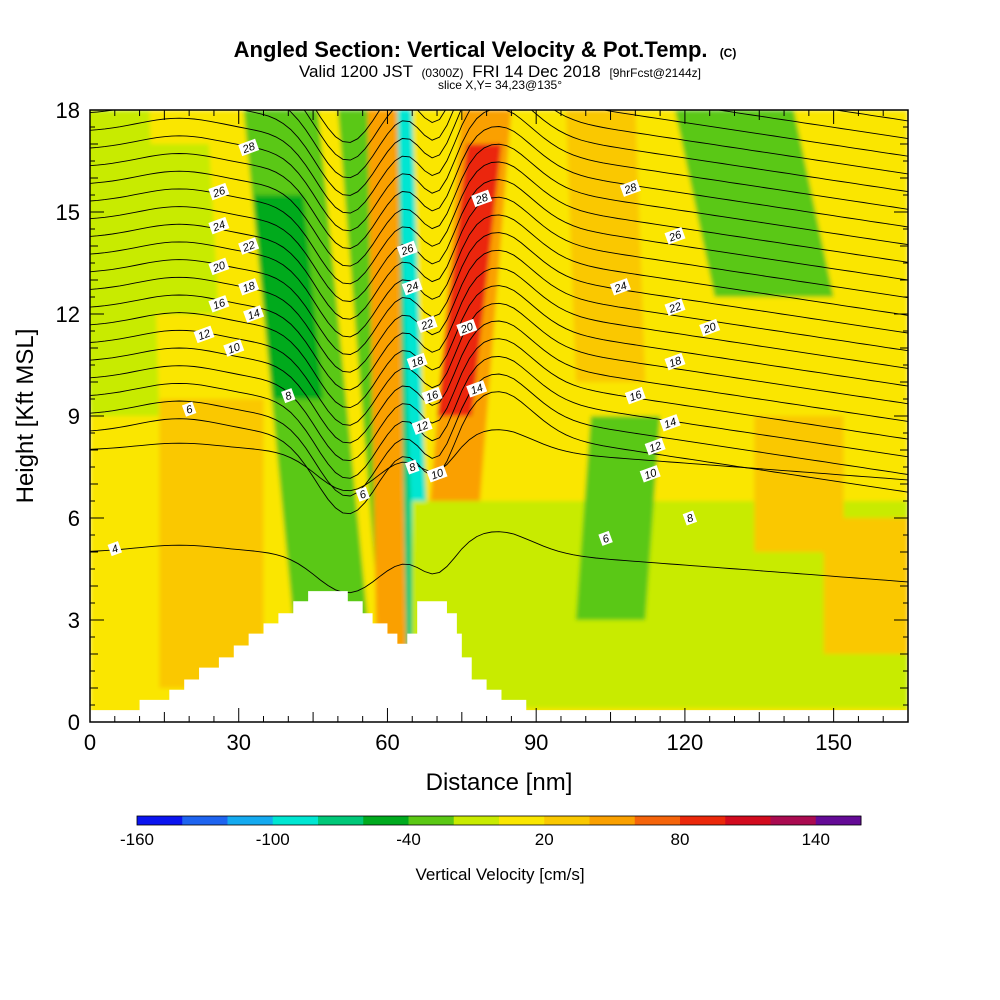 Image resolution: width=1000 pixels, height=1000 pixels. Describe the element at coordinates (499, 656) in the screenshot. I see `terrain-profile` at that location.